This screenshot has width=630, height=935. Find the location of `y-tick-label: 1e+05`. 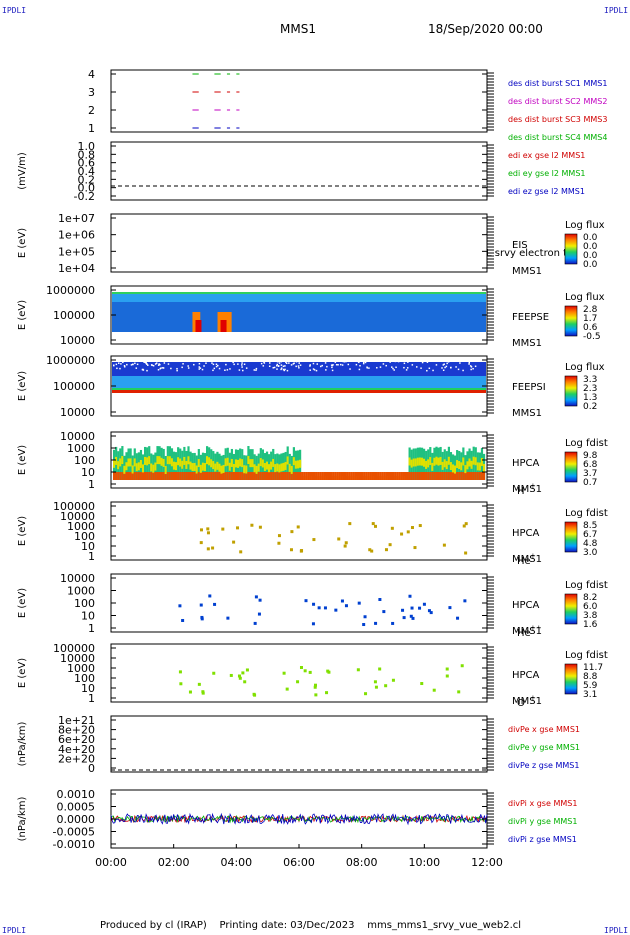

y-tick-label: 1e+05 is located at coordinates (76, 251).